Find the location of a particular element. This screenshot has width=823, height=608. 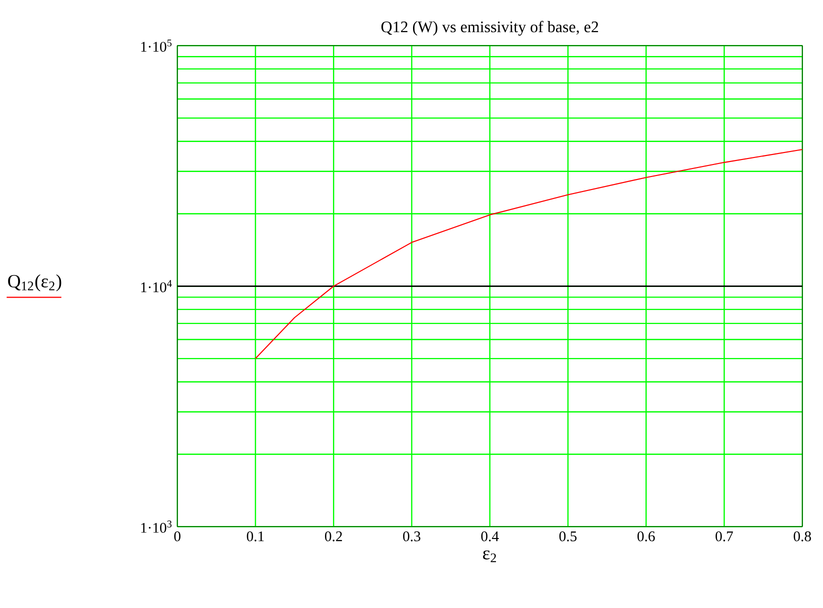

x-tick-label: 0.5 is located at coordinates (568, 536).